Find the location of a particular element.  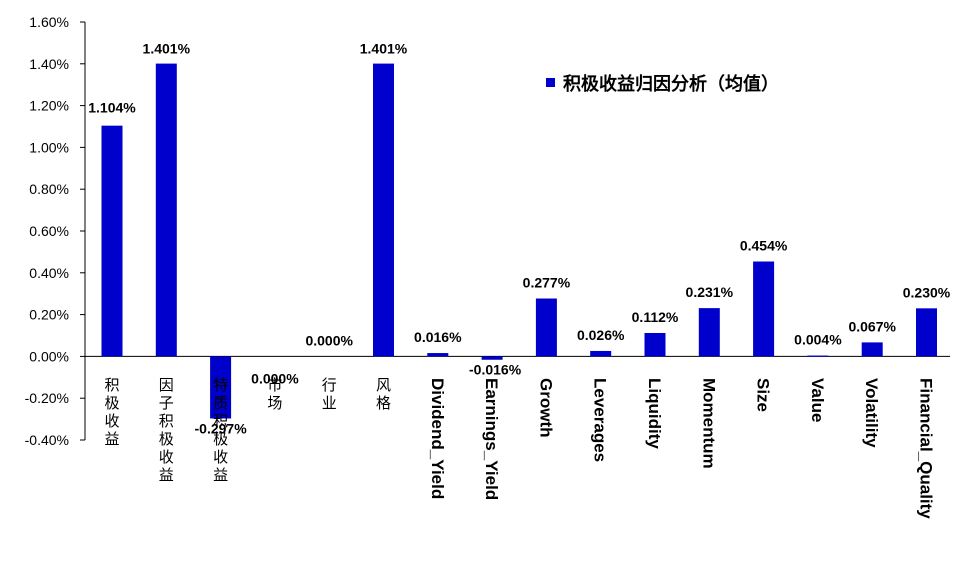

data-label: 0.026% is located at coordinates (601, 335).